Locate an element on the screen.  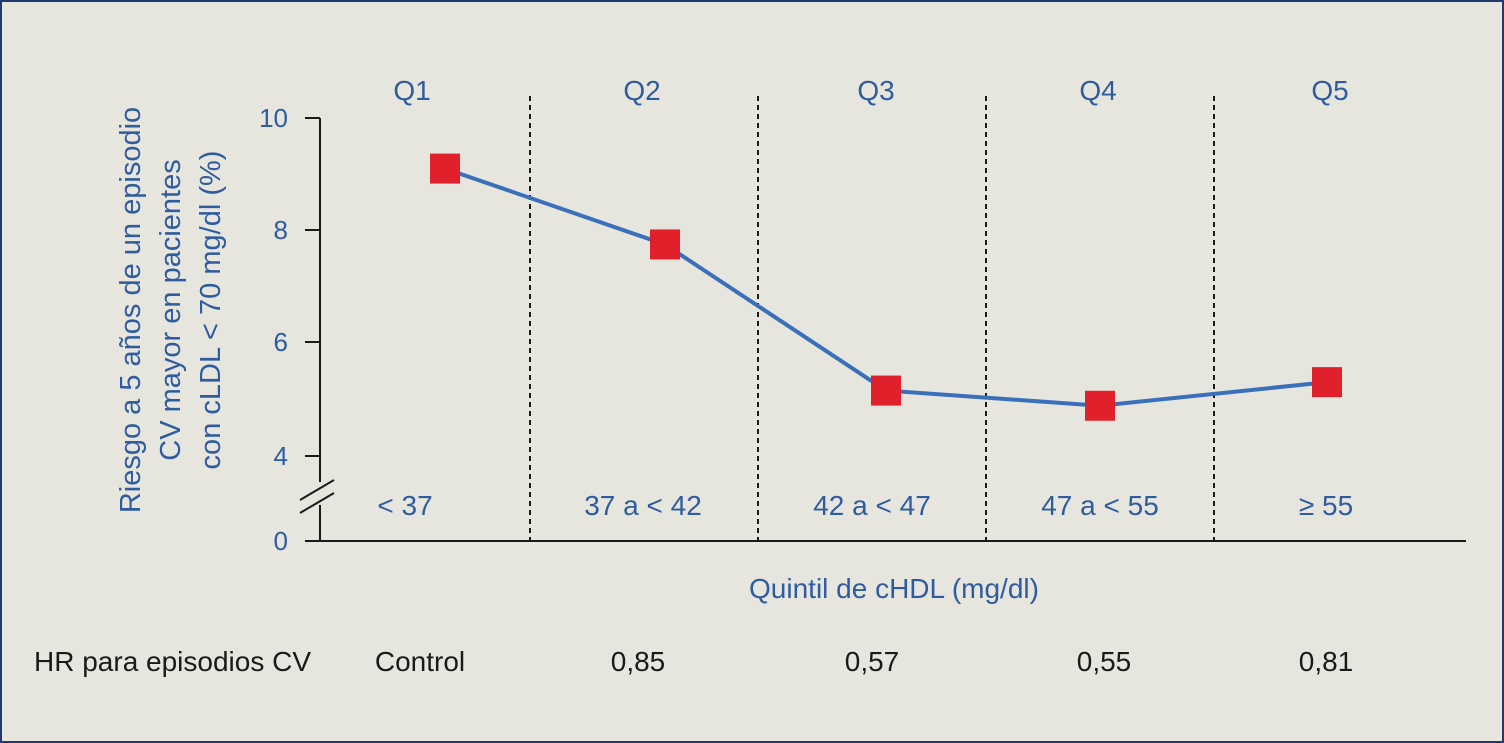
quintile-label-q4: Q4 is located at coordinates (1097, 90).